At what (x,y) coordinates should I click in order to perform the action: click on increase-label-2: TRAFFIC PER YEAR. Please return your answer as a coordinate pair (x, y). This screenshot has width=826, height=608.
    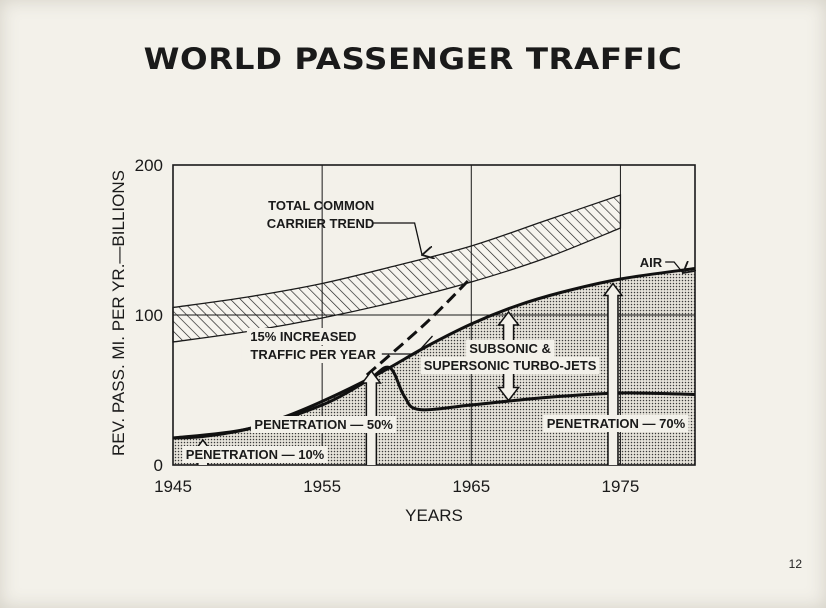
    Looking at the image, I should click on (313, 354).